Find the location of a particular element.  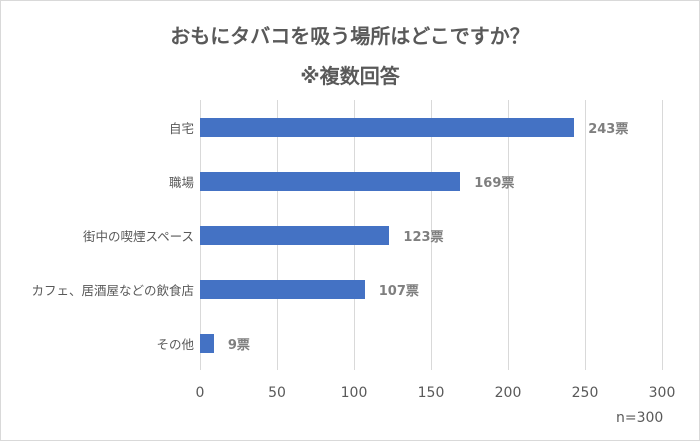

category-label: 街中の喫煙スペース is located at coordinates (138, 236).